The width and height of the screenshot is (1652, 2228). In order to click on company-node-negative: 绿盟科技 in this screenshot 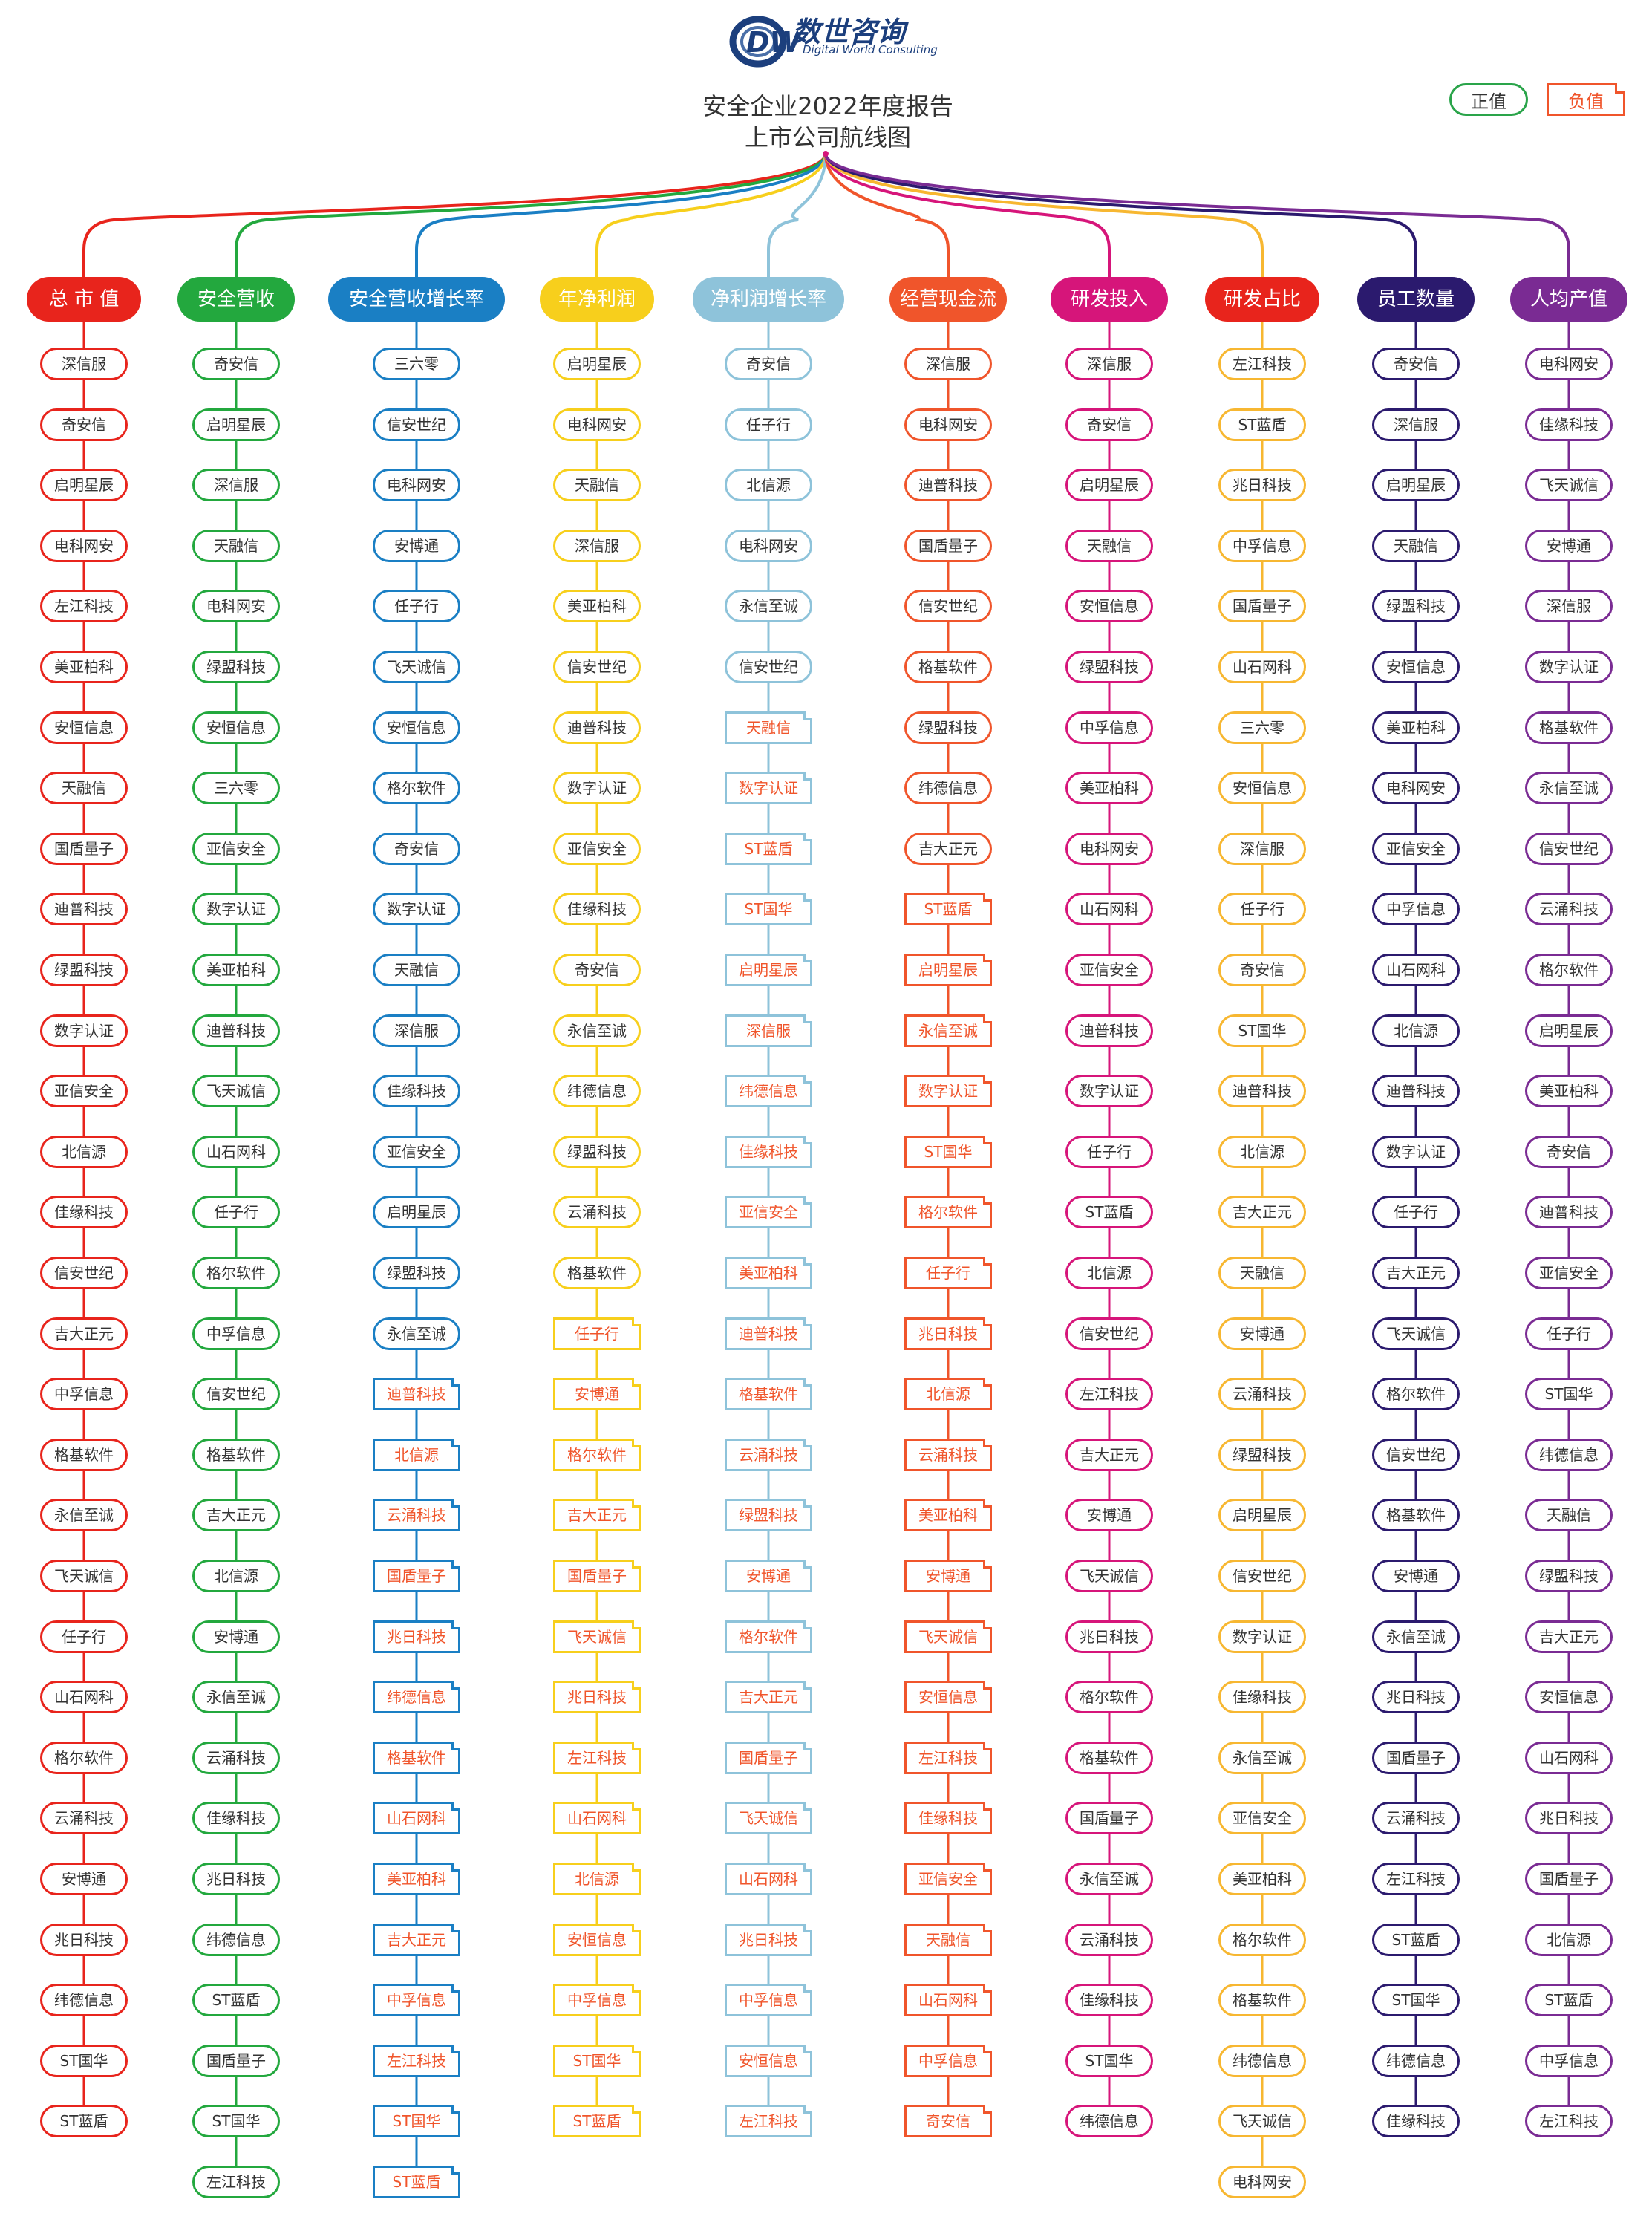, I will do `click(768, 1516)`.